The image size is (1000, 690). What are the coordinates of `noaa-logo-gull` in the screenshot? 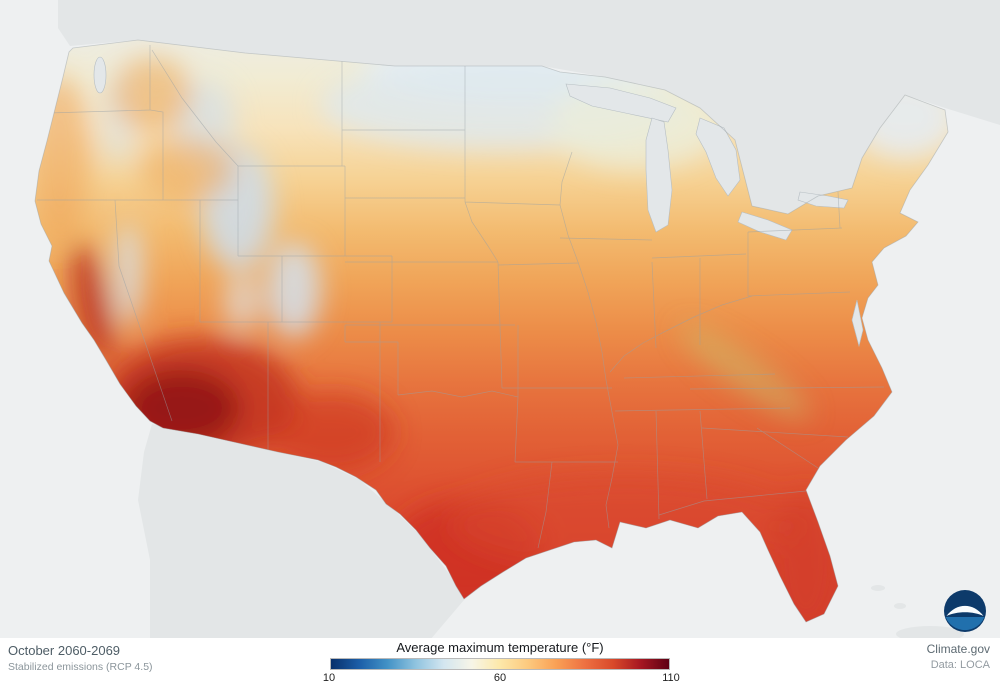 It's located at (965, 610).